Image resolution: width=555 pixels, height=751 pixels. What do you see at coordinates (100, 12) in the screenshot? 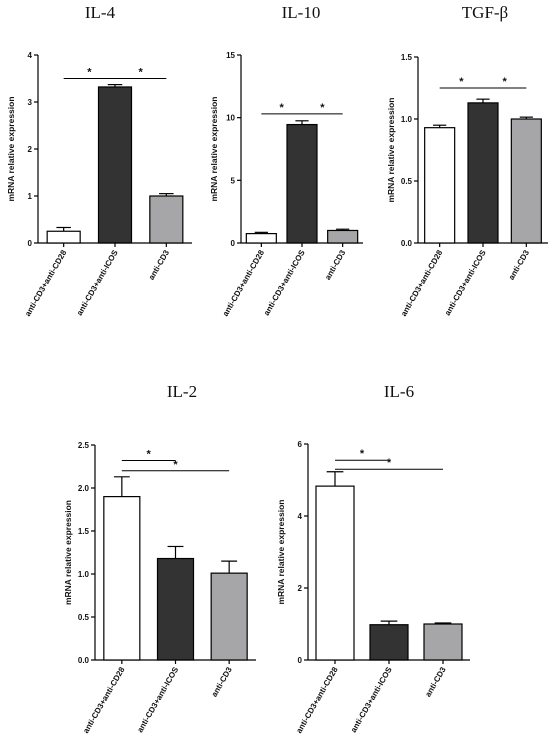
I see `chart-title: IL-4` at bounding box center [100, 12].